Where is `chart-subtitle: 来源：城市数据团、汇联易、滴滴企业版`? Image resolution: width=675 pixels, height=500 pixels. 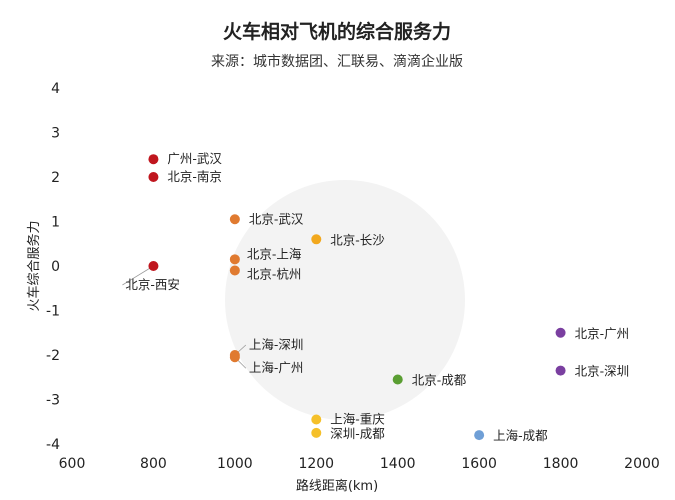
chart-subtitle: 来源：城市数据团、汇联易、滴滴企业版 is located at coordinates (337, 61).